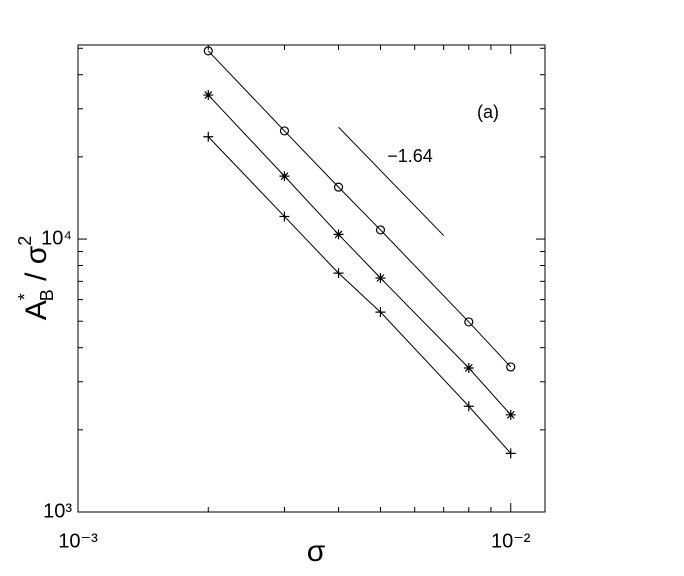 This screenshot has width=684, height=576. I want to click on y-label-part: B, so click(47, 295).